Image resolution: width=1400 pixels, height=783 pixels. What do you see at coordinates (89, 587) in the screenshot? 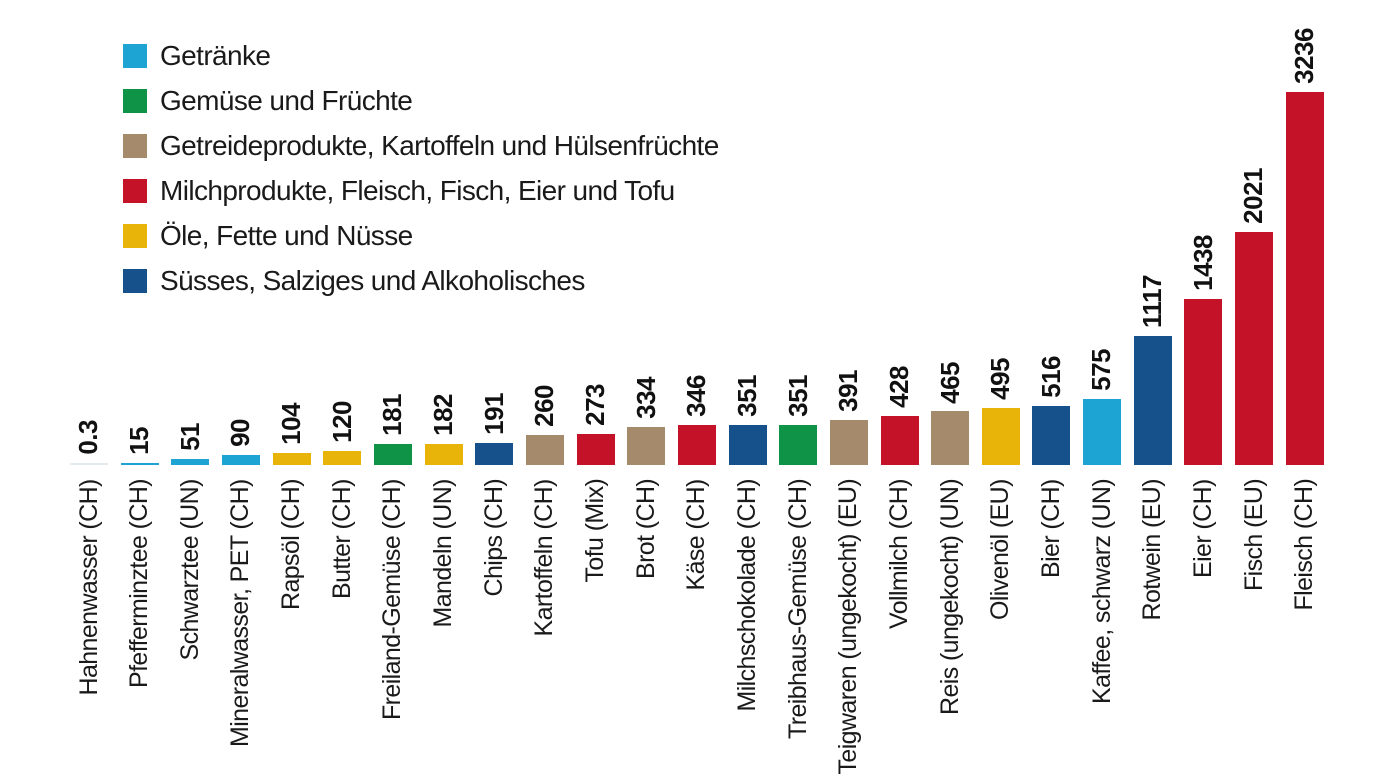
I see `x-axis-label: Hahnenwasser (CH)` at bounding box center [89, 587].